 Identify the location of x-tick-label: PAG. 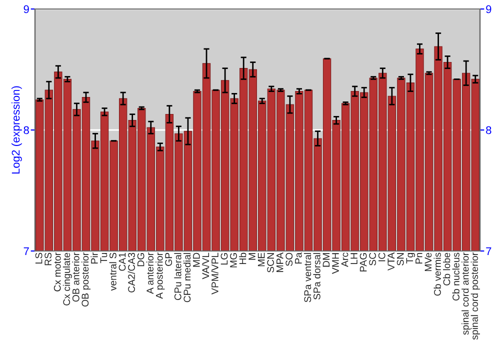
(363, 262).